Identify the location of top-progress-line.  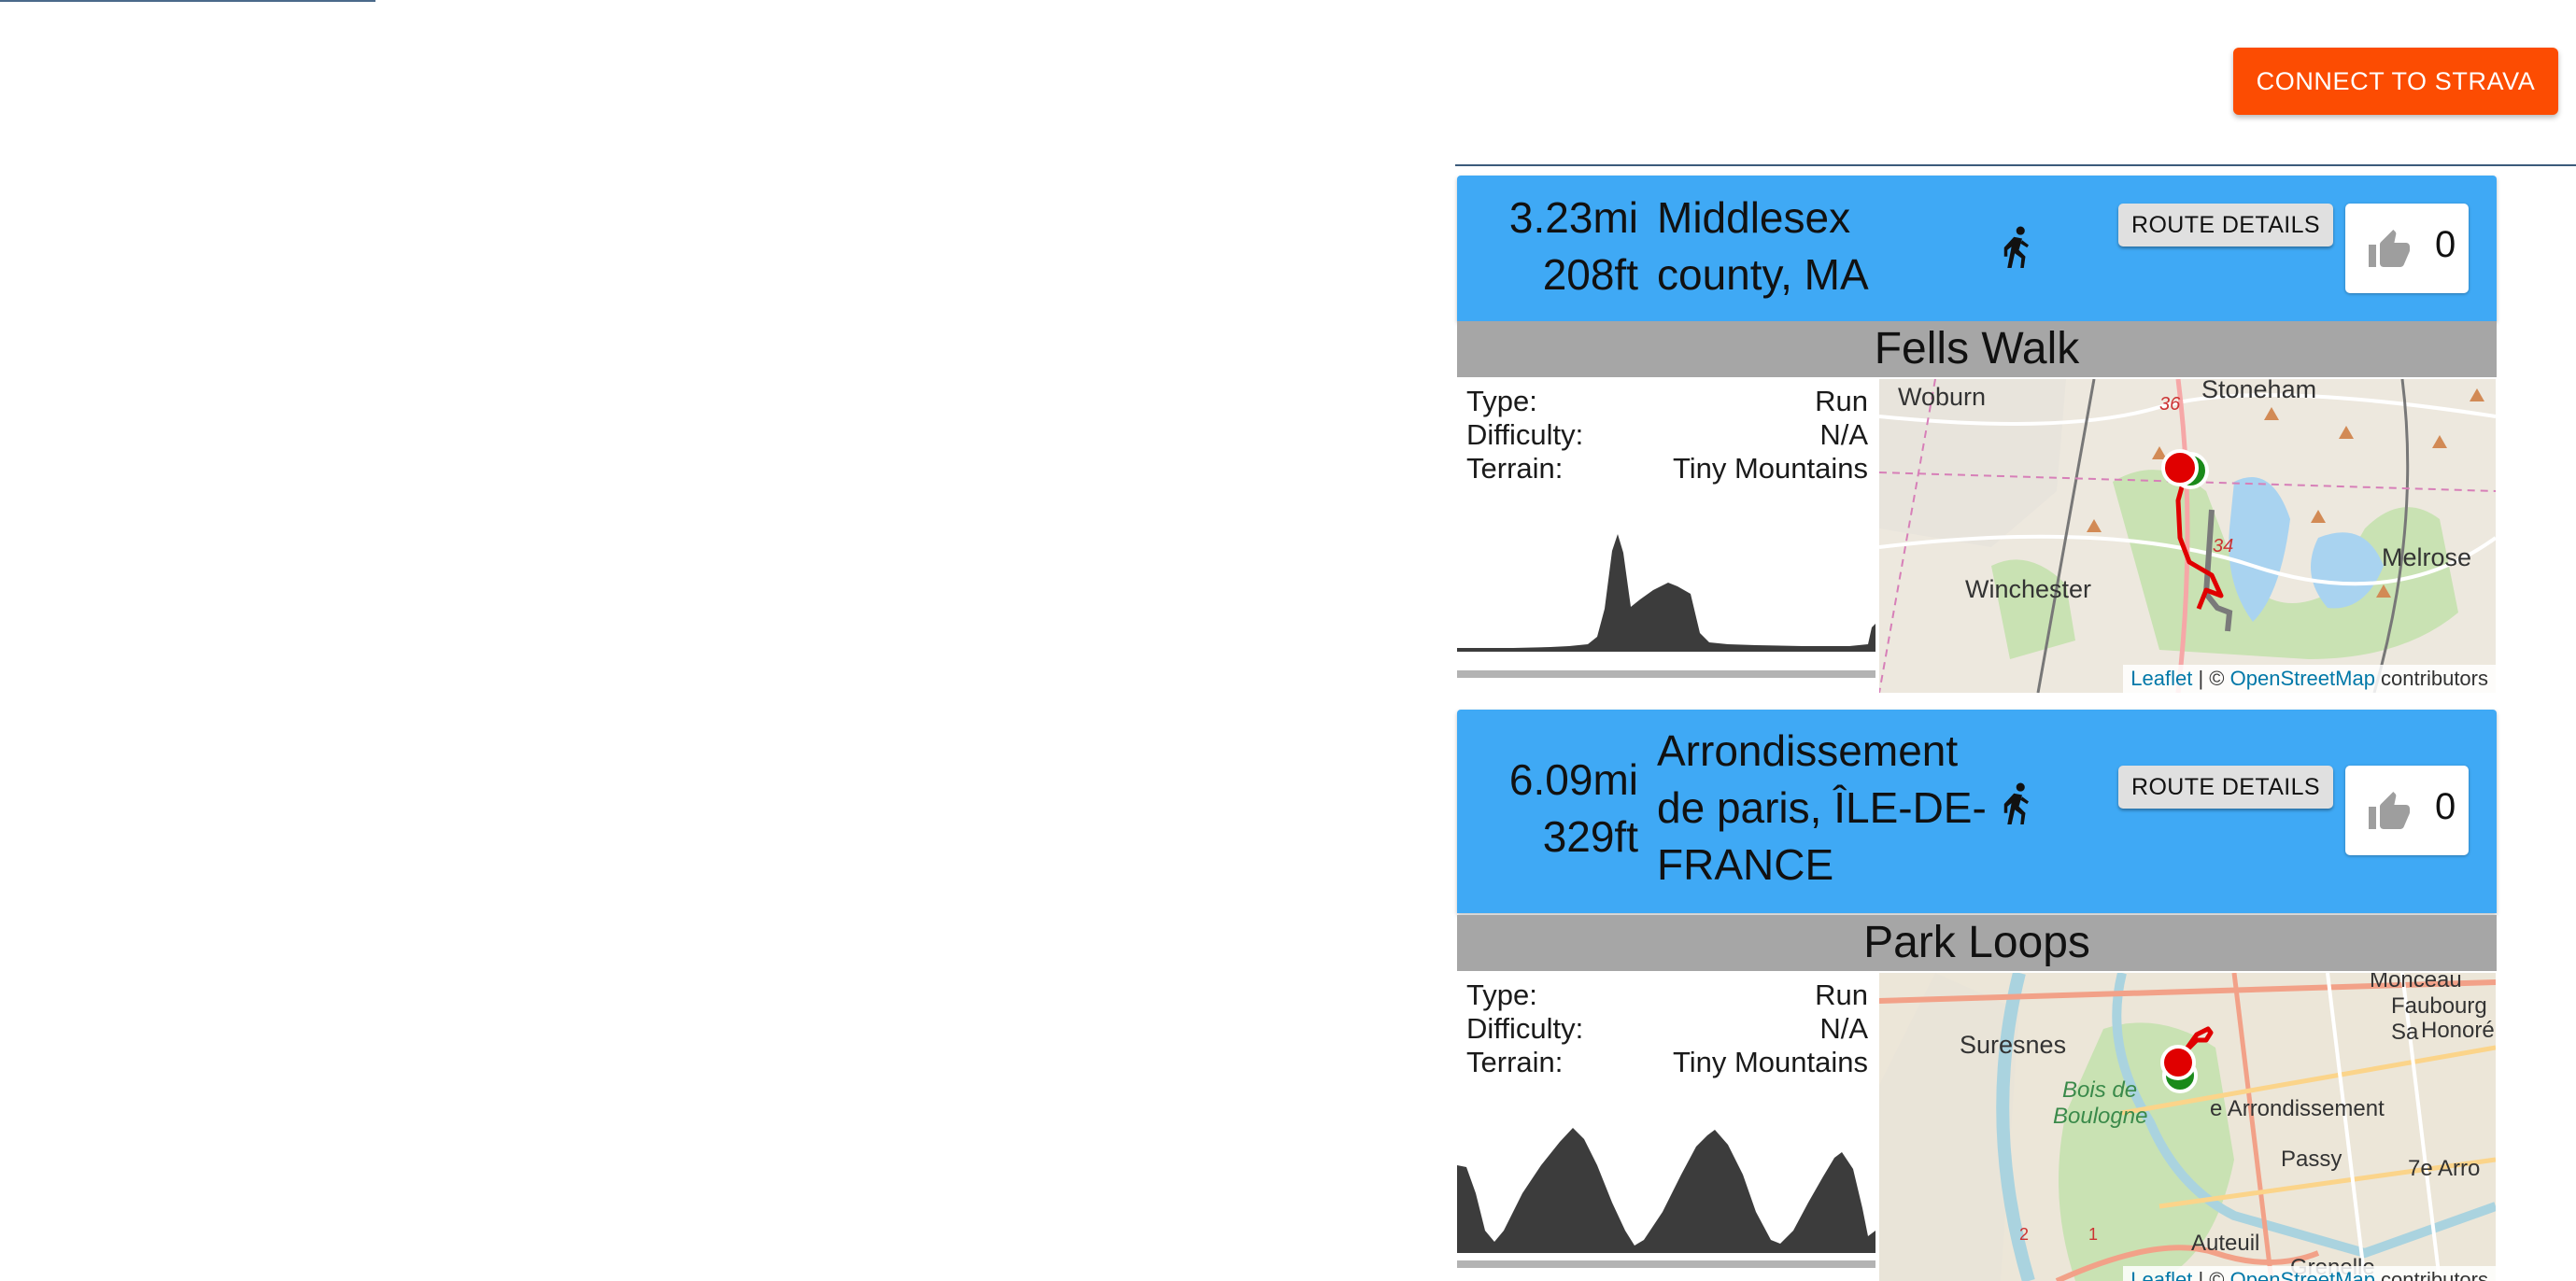
(187, 1).